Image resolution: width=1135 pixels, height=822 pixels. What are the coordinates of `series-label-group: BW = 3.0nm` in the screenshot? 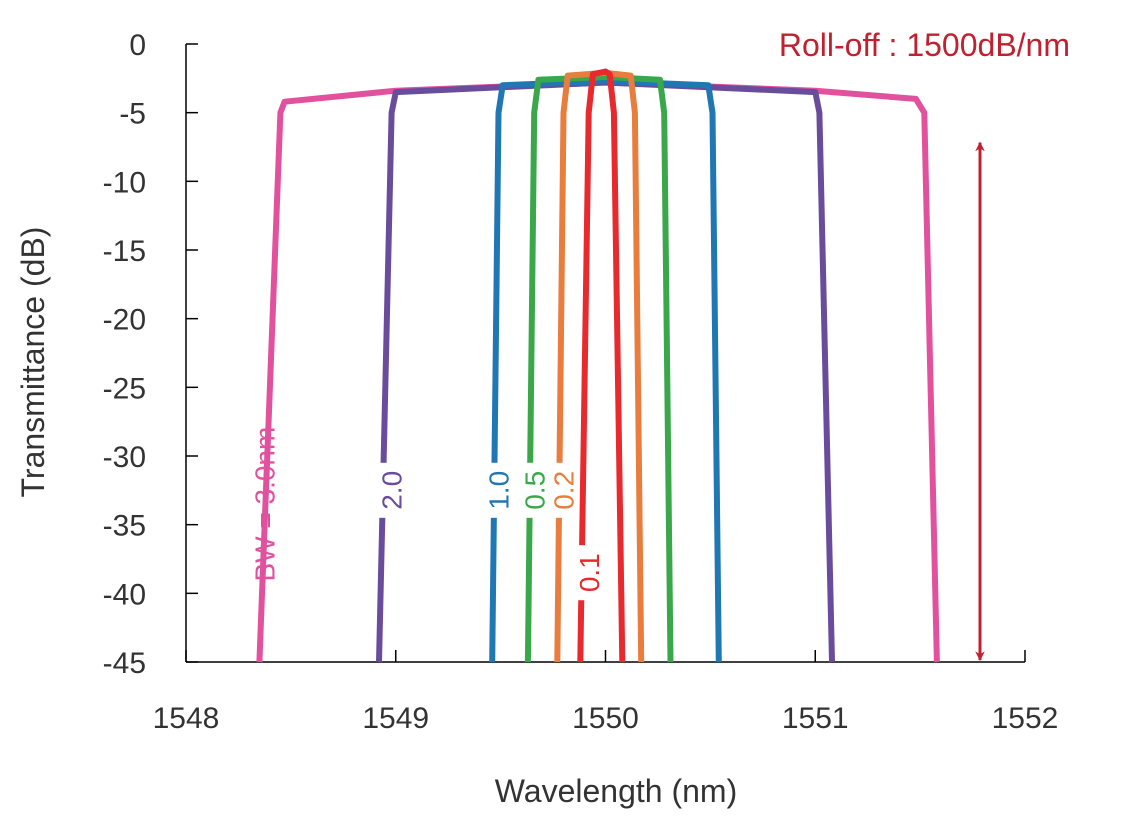 It's located at (264, 504).